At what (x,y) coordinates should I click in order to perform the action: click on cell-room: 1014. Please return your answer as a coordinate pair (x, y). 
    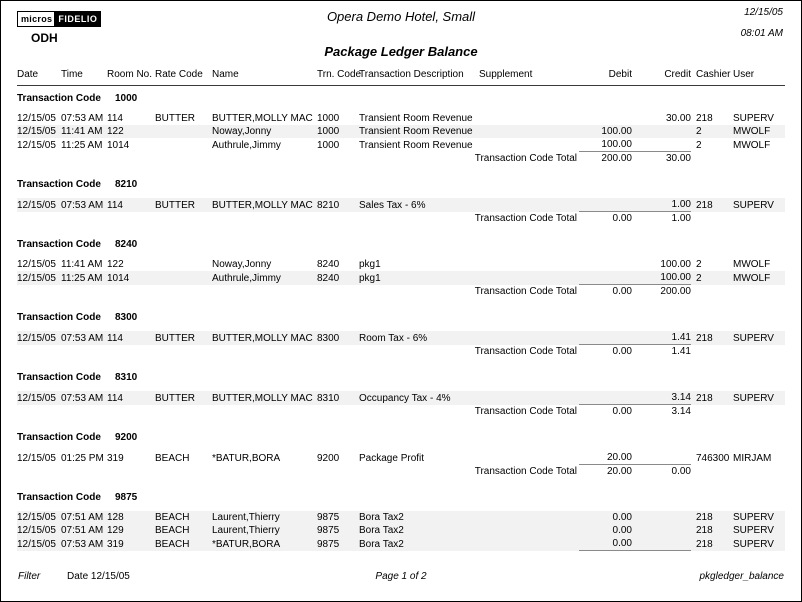
    Looking at the image, I should click on (118, 145).